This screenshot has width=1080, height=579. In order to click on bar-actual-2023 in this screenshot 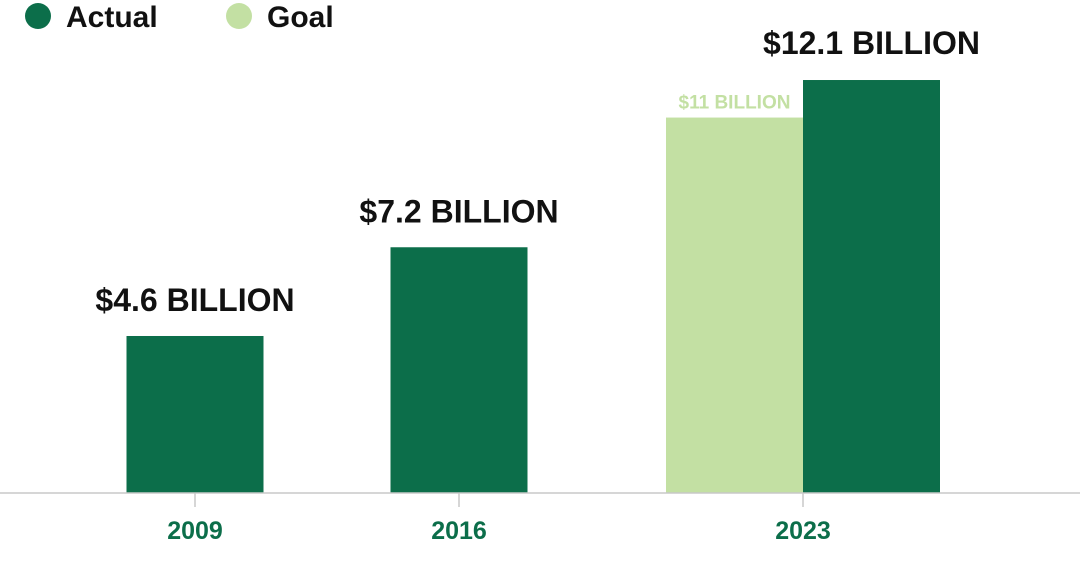, I will do `click(871, 286)`.